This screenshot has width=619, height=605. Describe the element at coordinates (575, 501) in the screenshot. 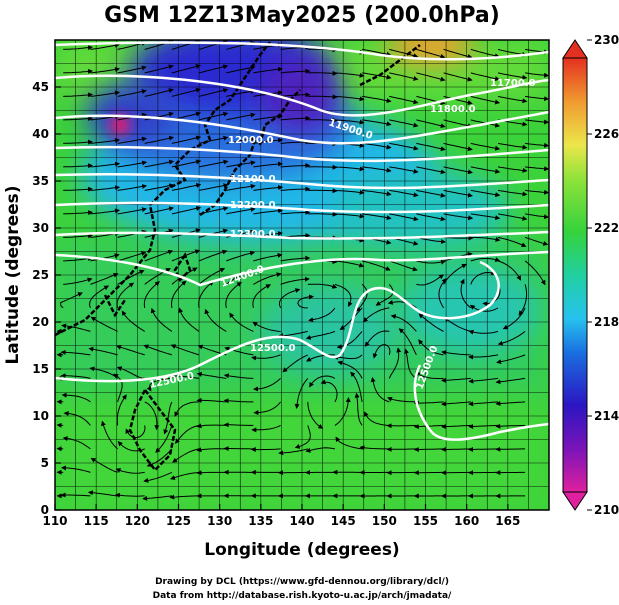

I see `colorbar-bottom-triangle` at that location.